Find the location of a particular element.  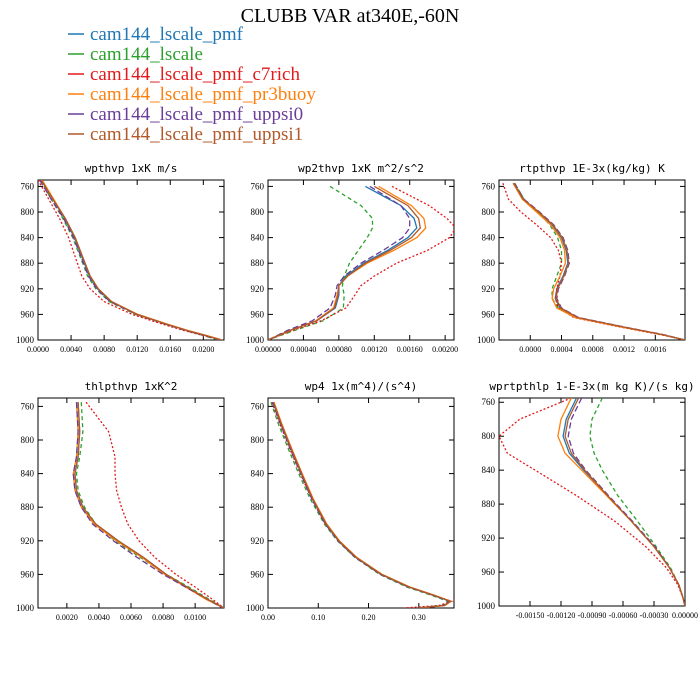

legend-item: cam144_lscale_pmf is located at coordinates (156, 34).